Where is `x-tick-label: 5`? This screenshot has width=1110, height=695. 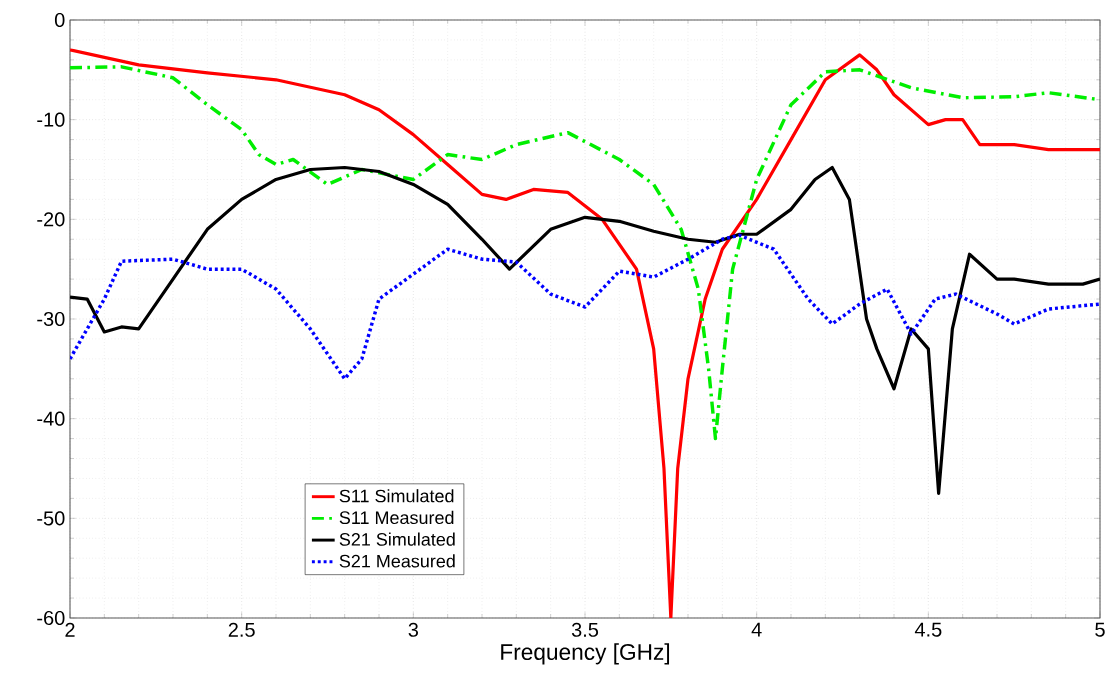 x-tick-label: 5 is located at coordinates (1100, 629).